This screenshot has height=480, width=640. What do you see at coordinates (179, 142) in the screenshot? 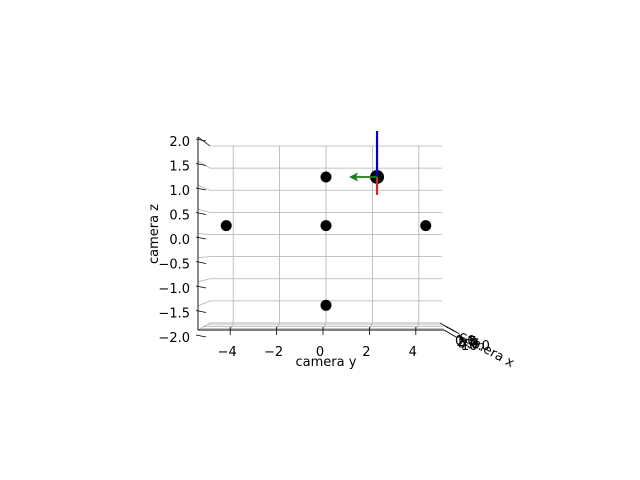
I see `z-tick-label: 2.0` at bounding box center [179, 142].